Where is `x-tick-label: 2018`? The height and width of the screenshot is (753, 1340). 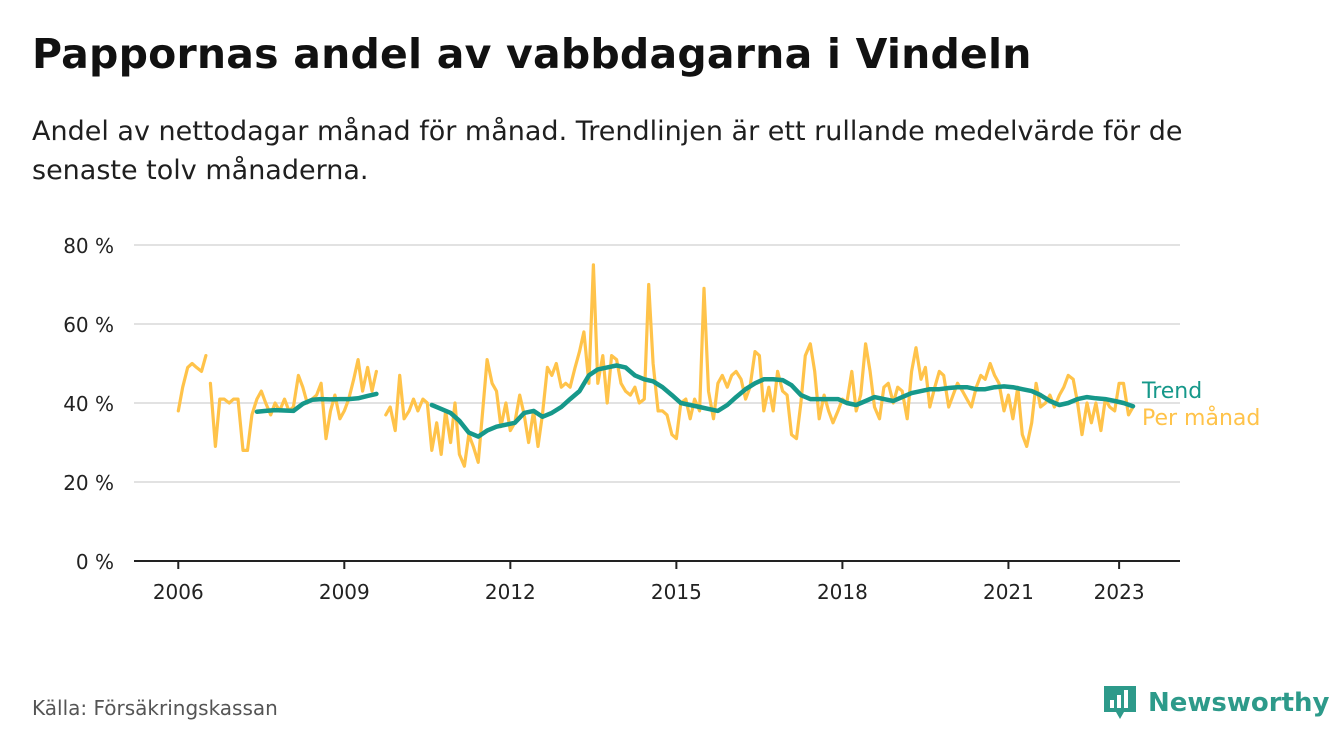 x-tick-label: 2018 is located at coordinates (842, 592).